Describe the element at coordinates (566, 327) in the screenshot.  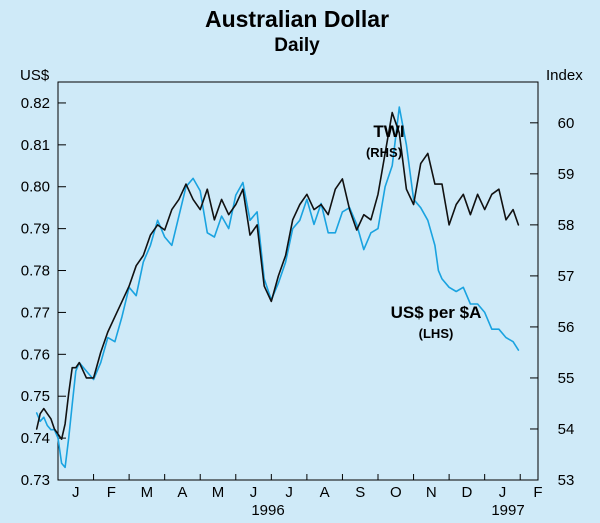
I see `right-tick-label: 56` at that location.